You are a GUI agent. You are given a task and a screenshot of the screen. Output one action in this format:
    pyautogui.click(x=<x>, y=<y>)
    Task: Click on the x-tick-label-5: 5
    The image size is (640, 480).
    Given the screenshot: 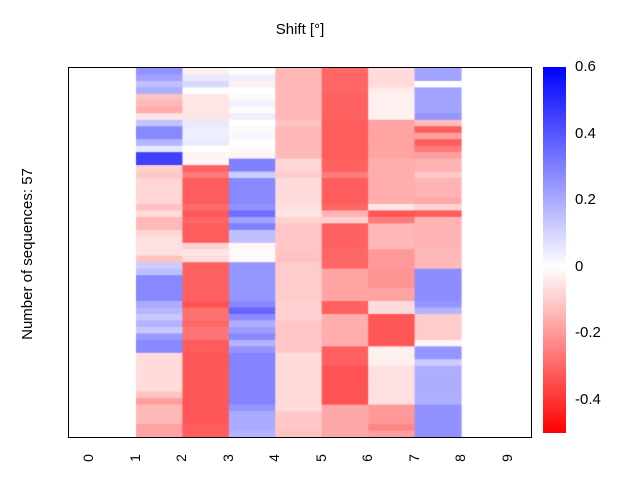 What is the action you would take?
    pyautogui.click(x=320, y=458)
    